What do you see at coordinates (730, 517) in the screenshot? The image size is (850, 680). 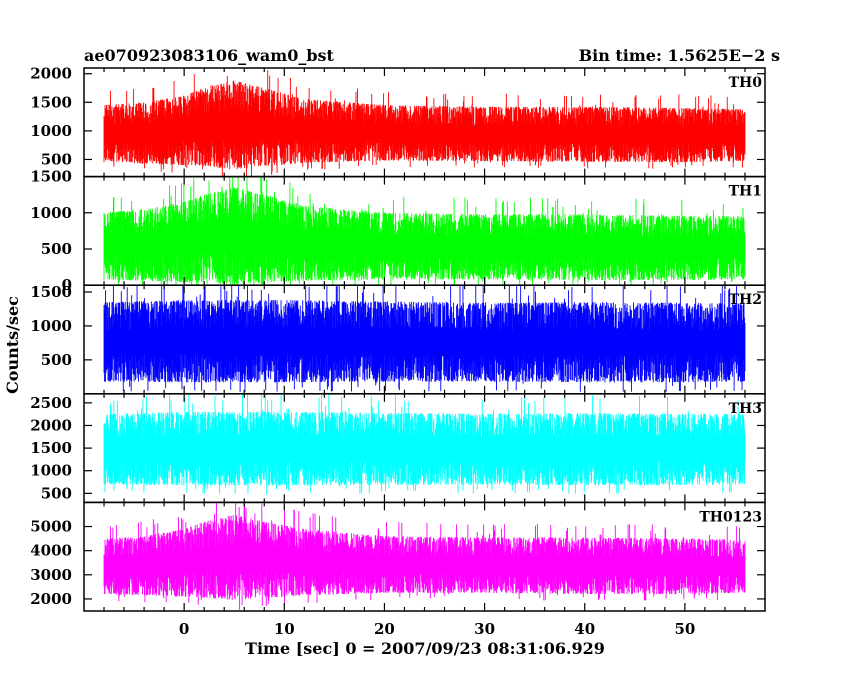 I see `panel-label: TH0123` at bounding box center [730, 517].